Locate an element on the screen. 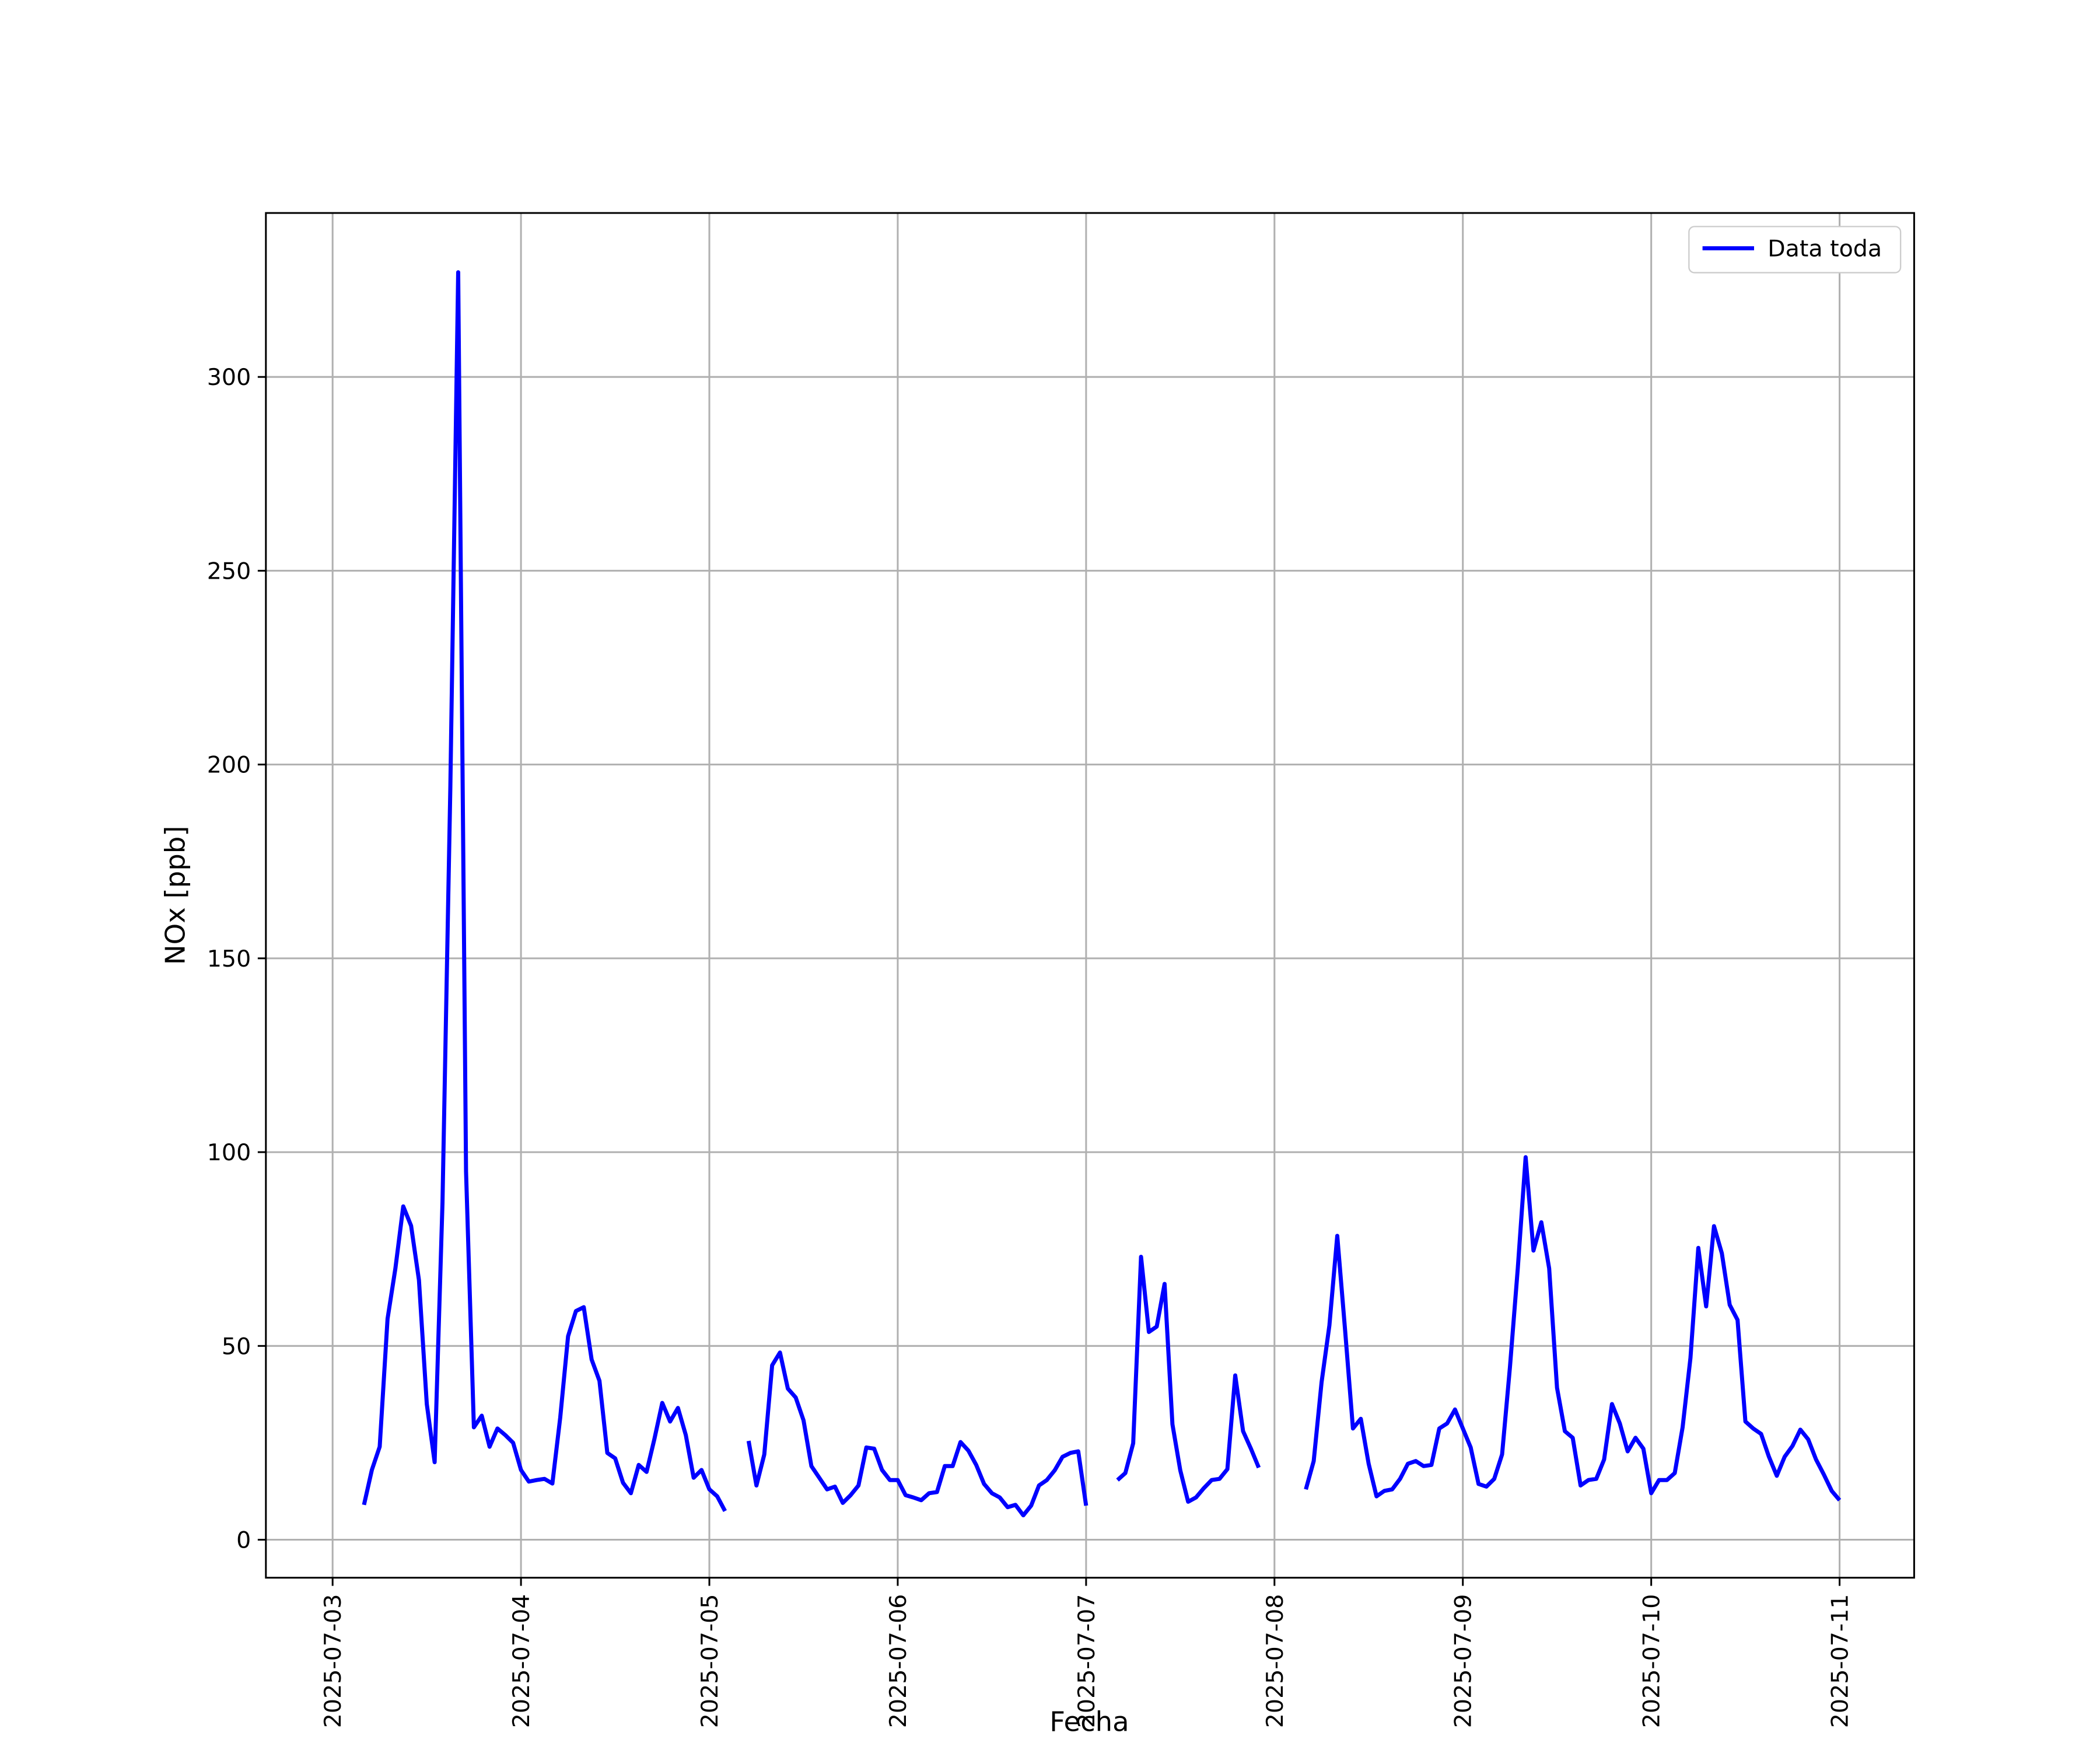 Image resolution: width=2100 pixels, height=1750 pixels. legend-label: Data toda is located at coordinates (1825, 249).